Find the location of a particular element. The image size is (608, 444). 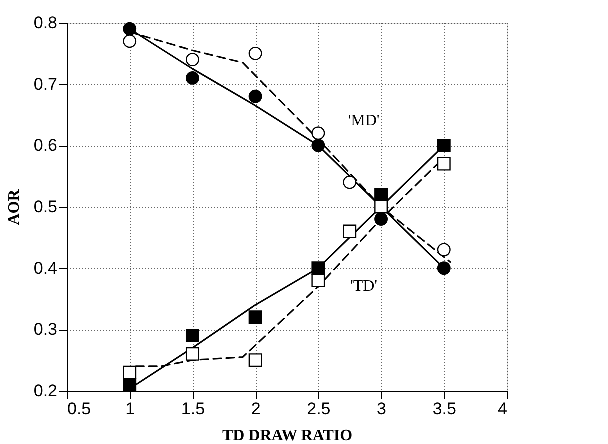

annotation: 'TD' is located at coordinates (364, 287).